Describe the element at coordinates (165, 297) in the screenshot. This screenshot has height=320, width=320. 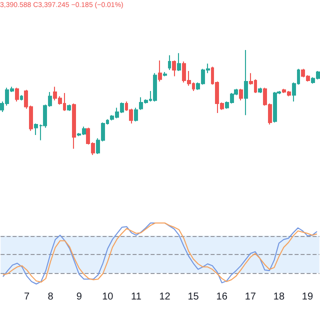
I see `x-tick-label: 12` at that location.